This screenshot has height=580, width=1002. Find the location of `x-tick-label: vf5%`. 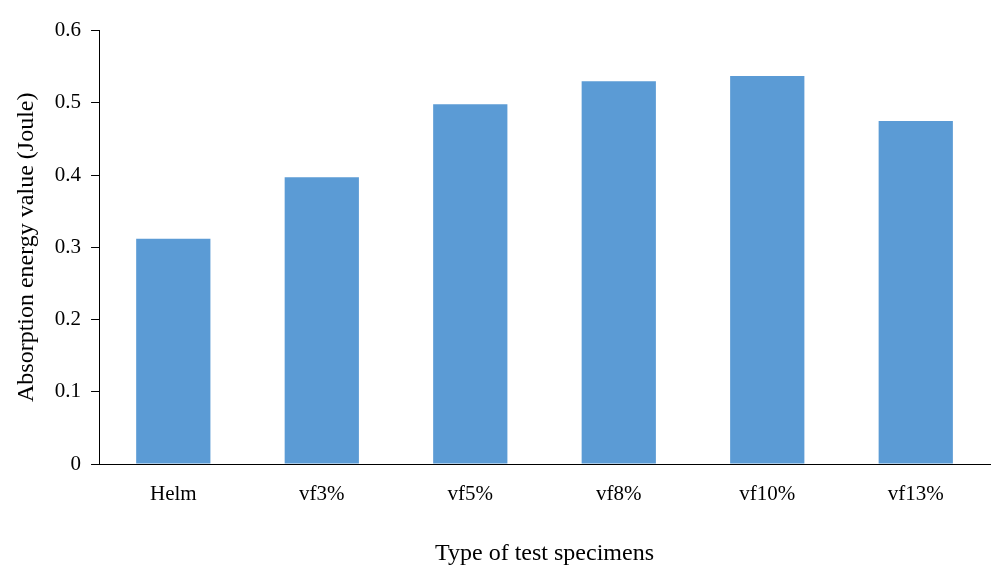

x-tick-label: vf5% is located at coordinates (470, 493).